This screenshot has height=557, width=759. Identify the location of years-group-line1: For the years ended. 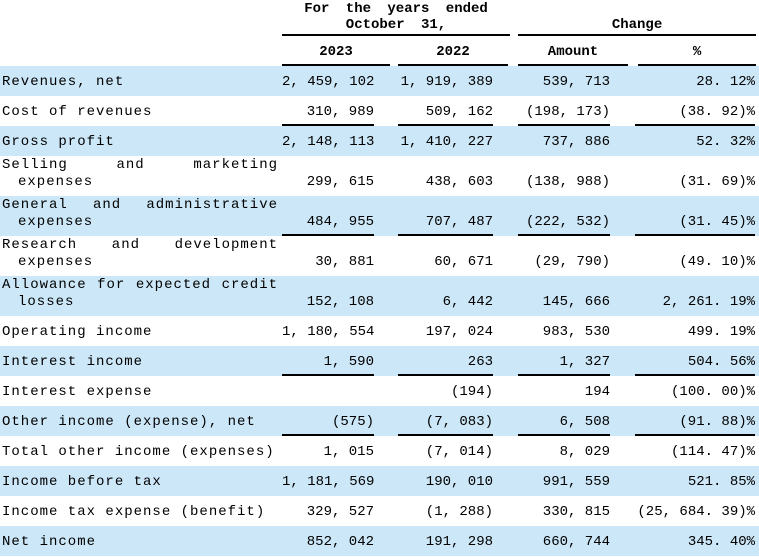
(396, 9).